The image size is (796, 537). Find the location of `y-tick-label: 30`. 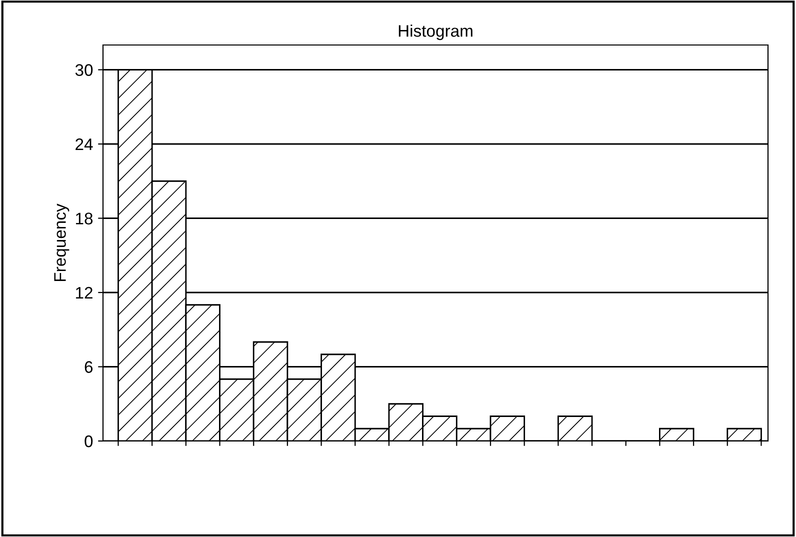

y-tick-label: 30 is located at coordinates (84, 70).